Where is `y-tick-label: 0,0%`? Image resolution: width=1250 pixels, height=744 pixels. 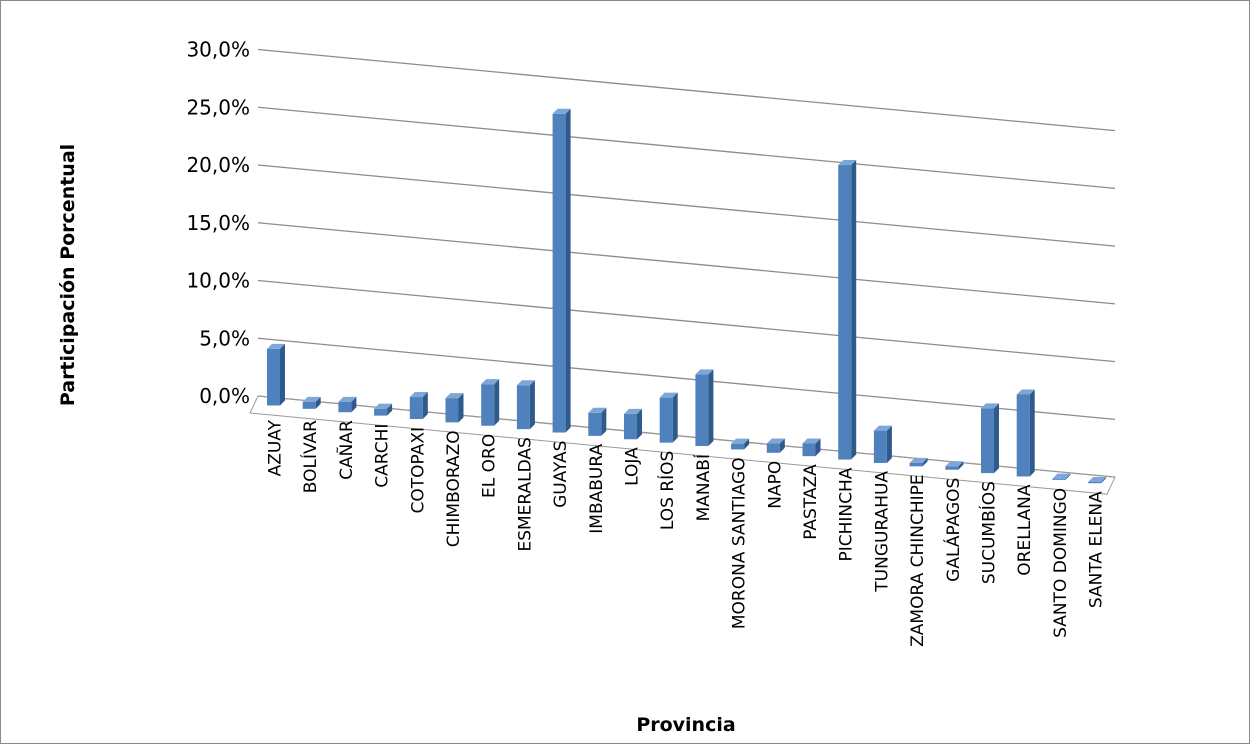
y-tick-label: 0,0% is located at coordinates (224, 396).